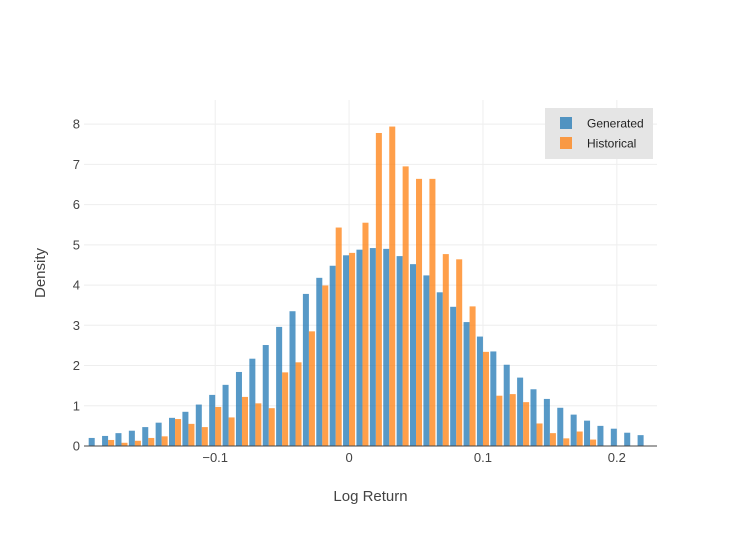  What do you see at coordinates (483, 457) in the screenshot?
I see `x-tick-label: 0.1` at bounding box center [483, 457].